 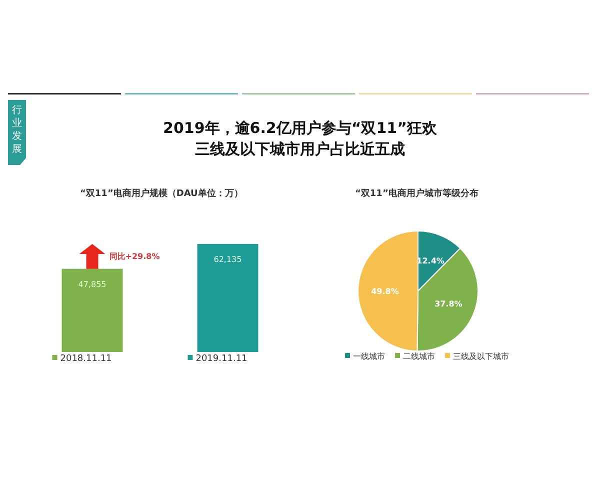 I want to click on text: 2019年，逾6.2亿用户参与“双11”狂欢, so click(x=300, y=128).